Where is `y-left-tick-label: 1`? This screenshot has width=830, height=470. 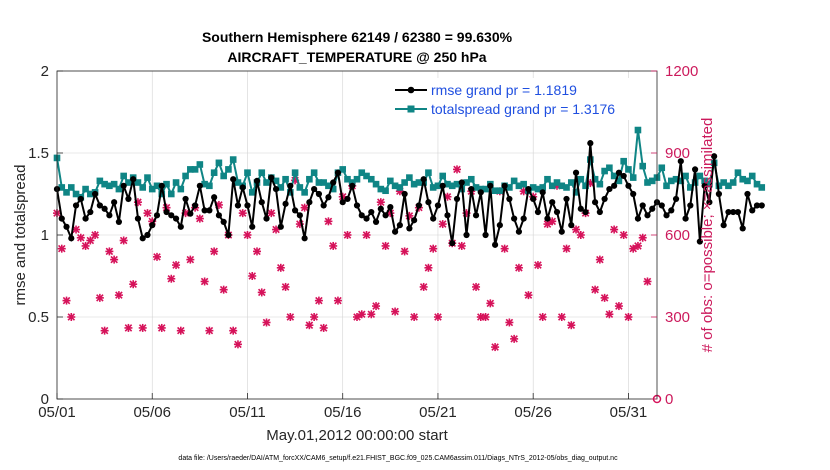
y-left-tick-label: 1 is located at coordinates (45, 235).